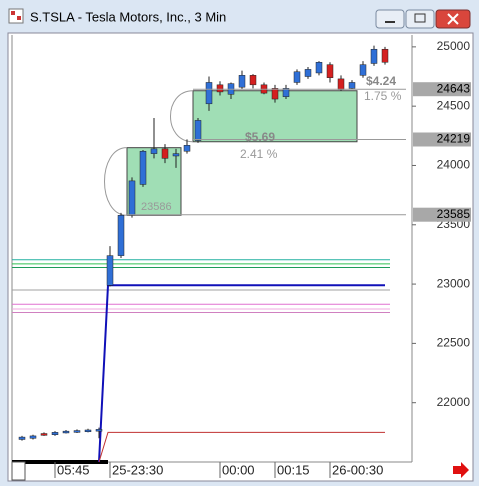  What do you see at coordinates (293, 469) in the screenshot?
I see `x-tick-label: 00:15` at bounding box center [293, 469].